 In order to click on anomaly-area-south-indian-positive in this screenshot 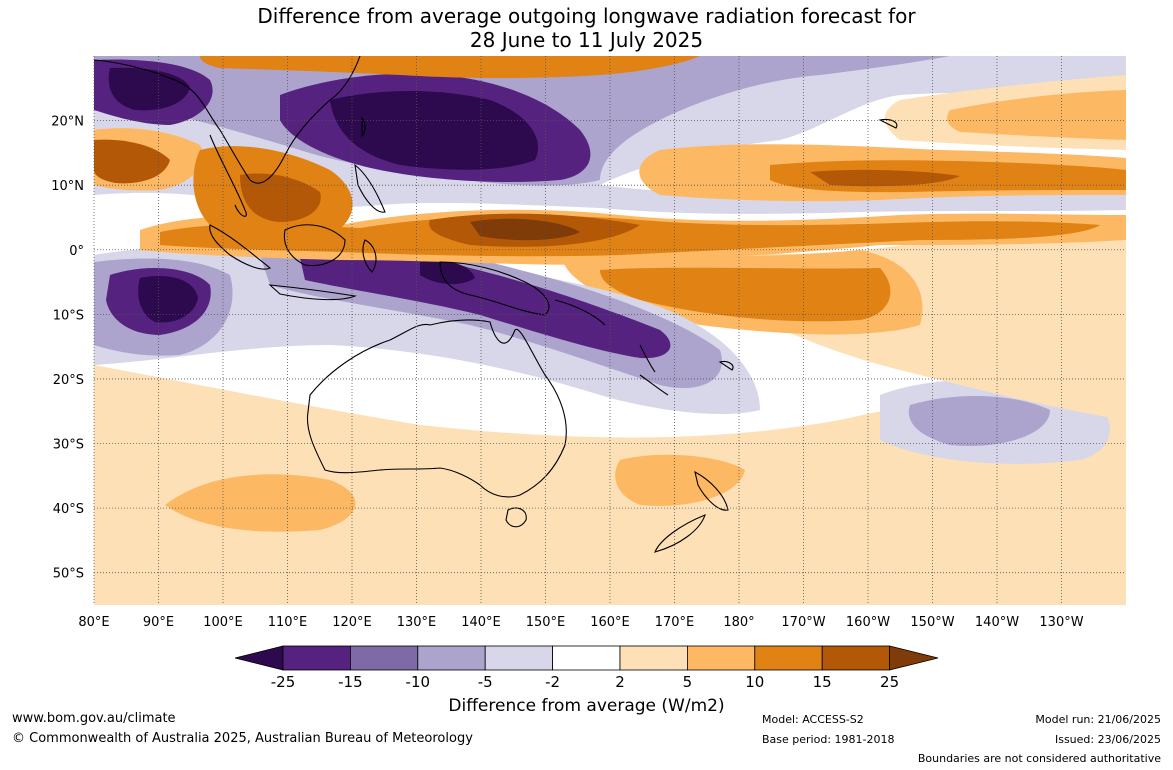, I will do `click(260, 503)`.